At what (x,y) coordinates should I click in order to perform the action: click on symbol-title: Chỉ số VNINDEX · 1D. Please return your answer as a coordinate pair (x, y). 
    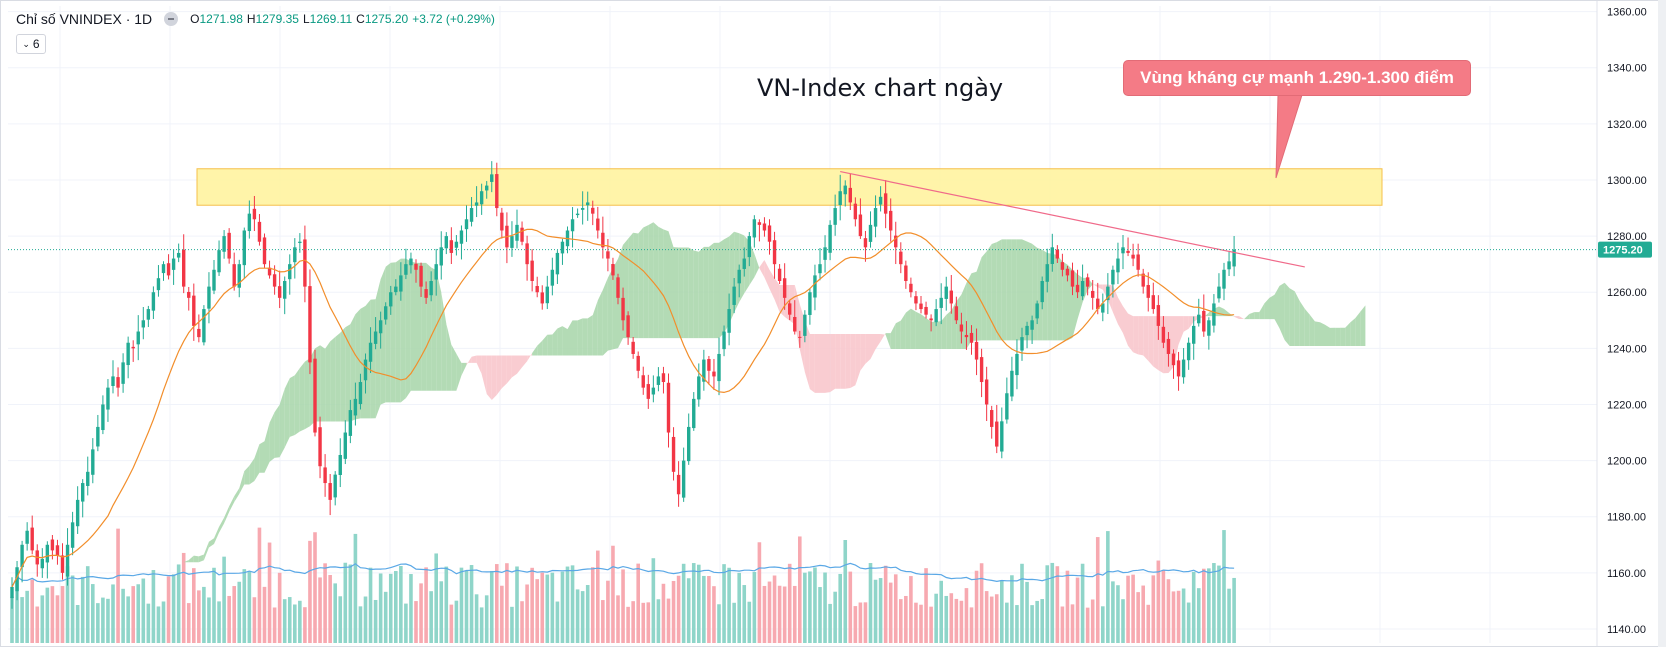
    Looking at the image, I should click on (84, 19).